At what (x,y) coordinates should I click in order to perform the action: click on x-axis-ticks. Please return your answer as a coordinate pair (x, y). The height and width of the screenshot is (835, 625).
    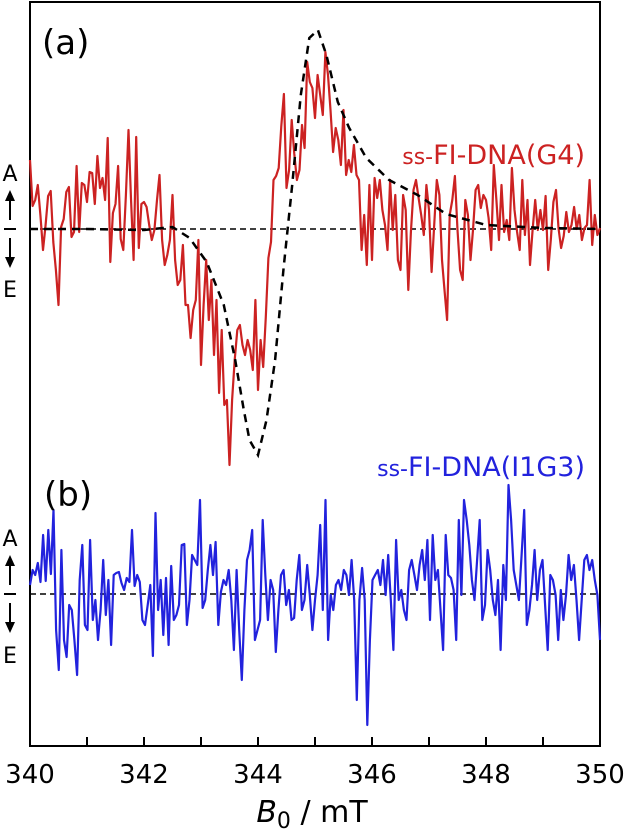
    Looking at the image, I should click on (315, 741).